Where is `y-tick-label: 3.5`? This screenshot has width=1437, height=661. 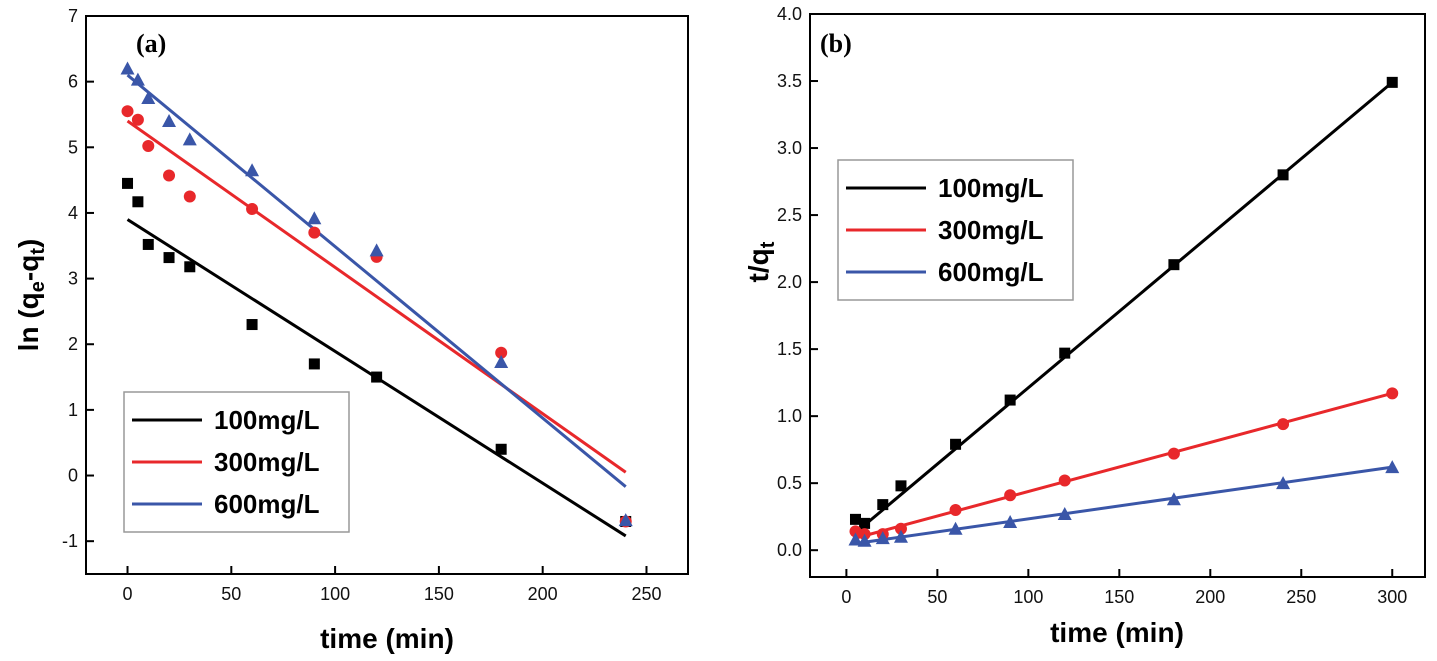
y-tick-label: 3.5 is located at coordinates (789, 81).